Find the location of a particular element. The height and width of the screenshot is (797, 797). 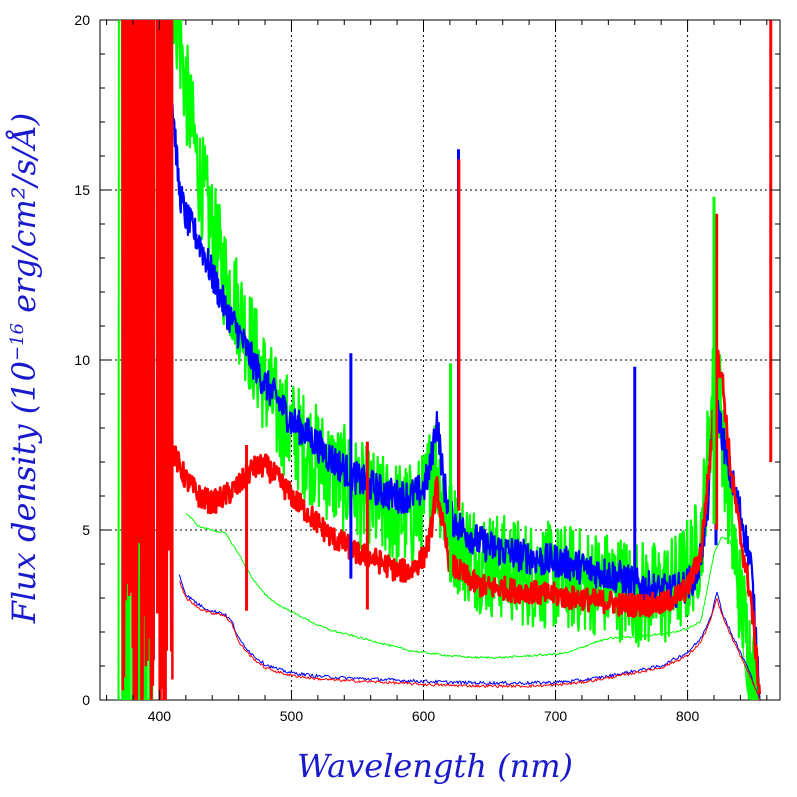

x-tick-label: 600 is located at coordinates (424, 716).